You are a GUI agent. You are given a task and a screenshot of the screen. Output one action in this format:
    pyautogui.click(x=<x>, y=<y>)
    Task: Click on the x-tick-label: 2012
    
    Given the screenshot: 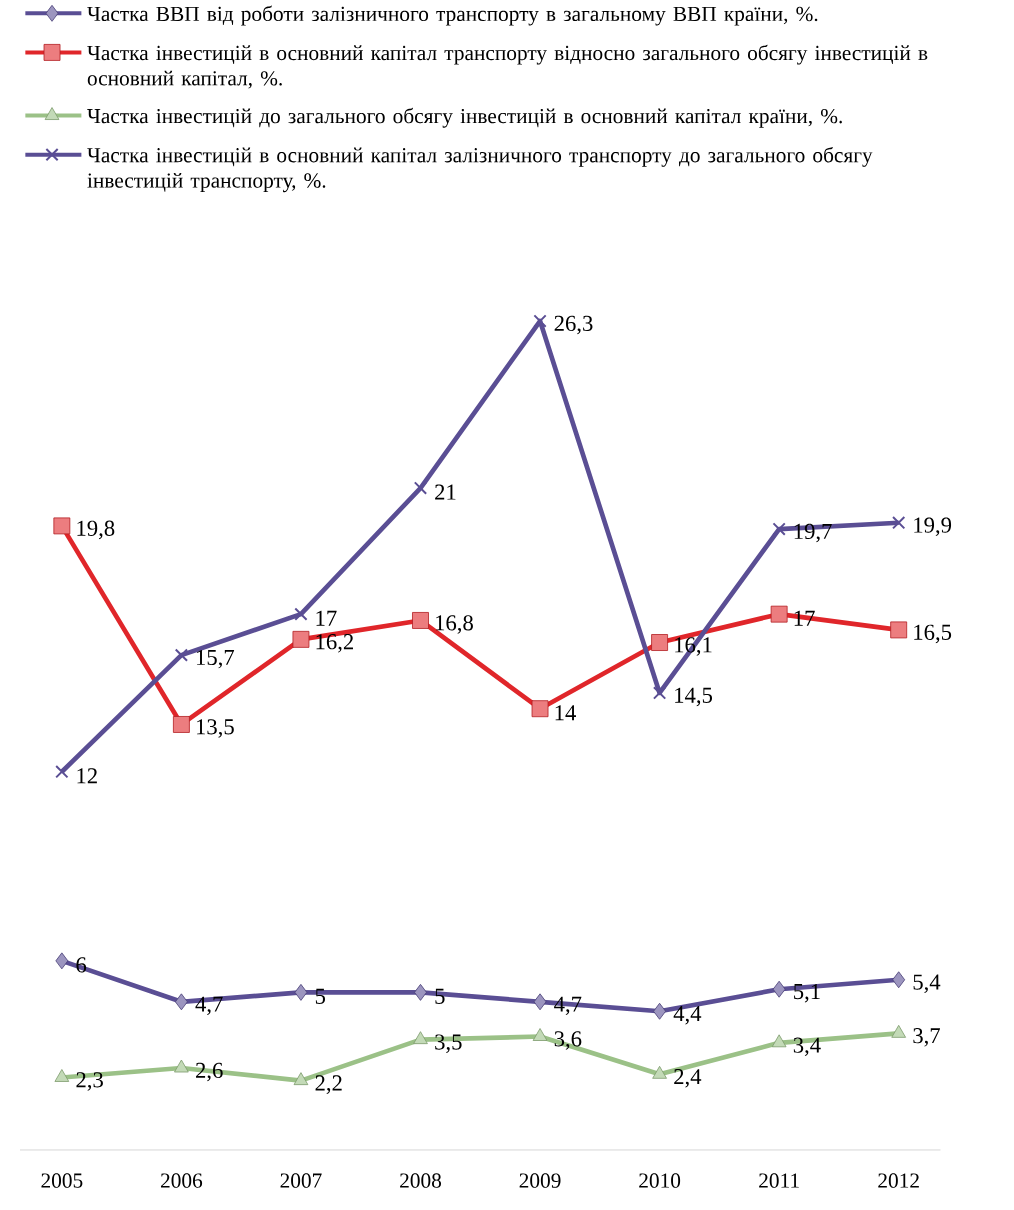 What is the action you would take?
    pyautogui.click(x=898, y=1180)
    